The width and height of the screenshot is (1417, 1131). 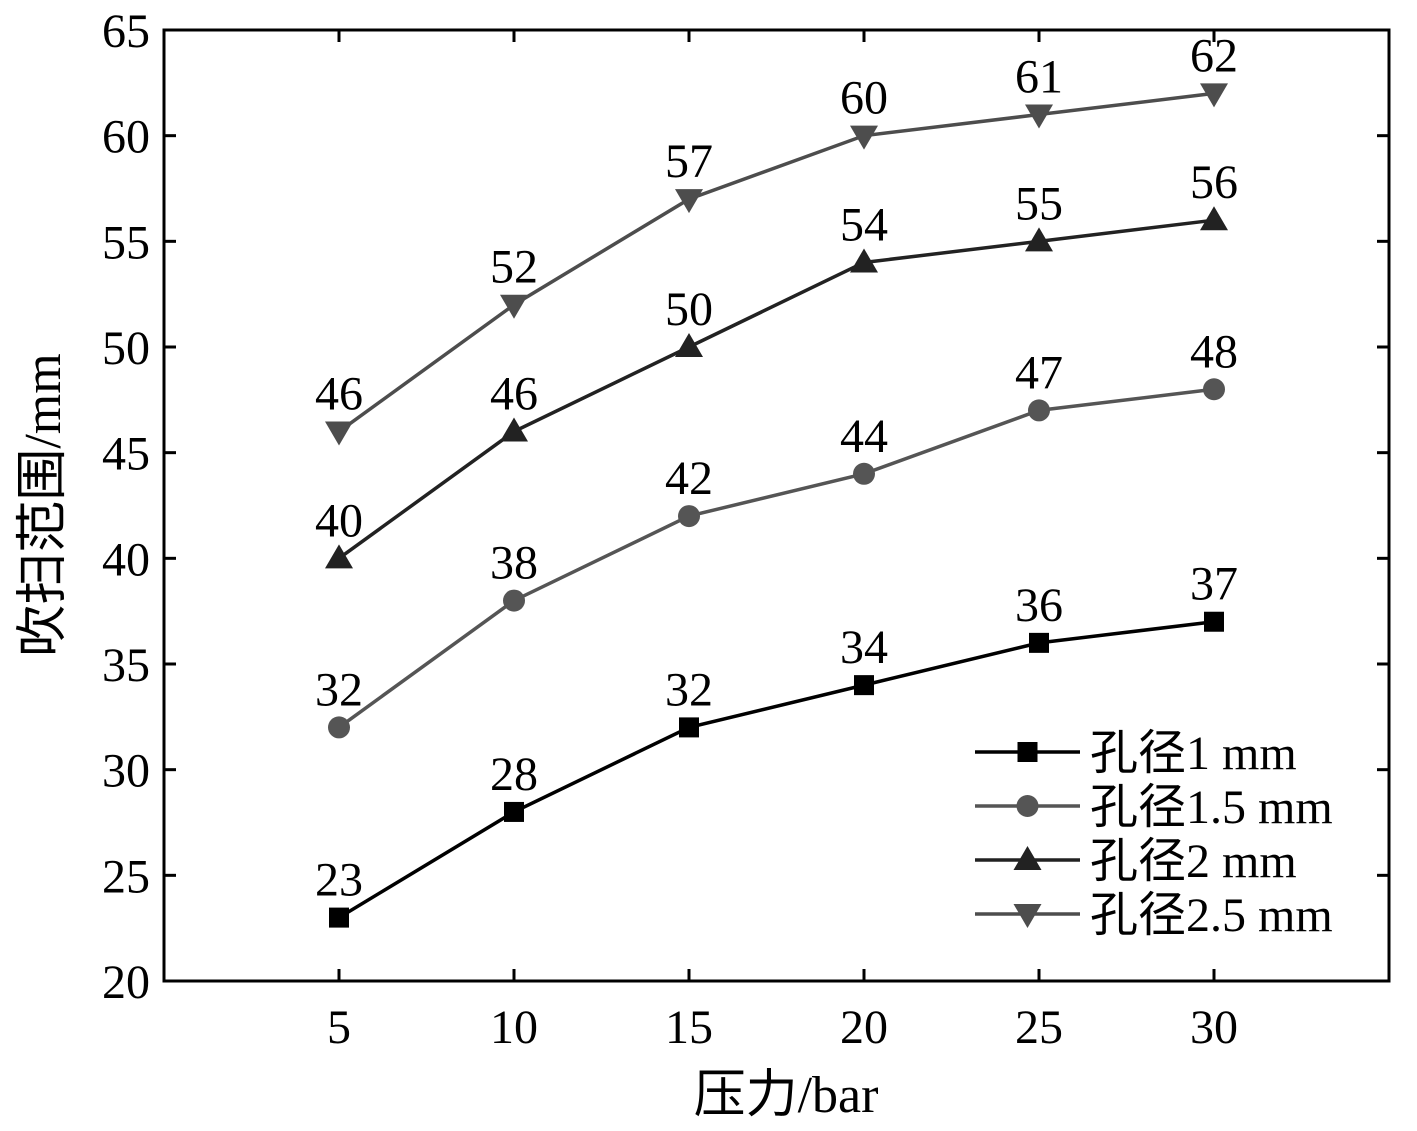 What do you see at coordinates (864, 647) in the screenshot?
I see `data-label: 34` at bounding box center [864, 647].